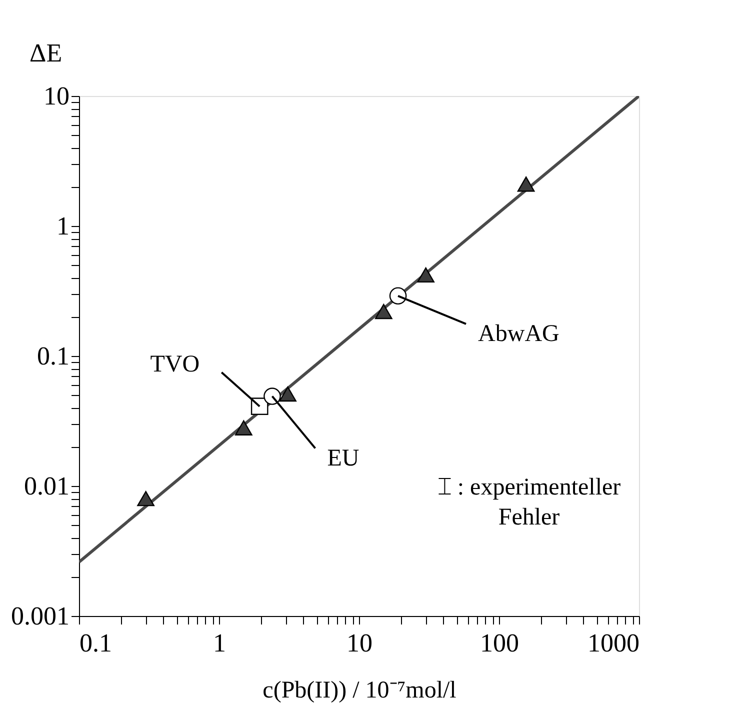 The width and height of the screenshot is (729, 710). What do you see at coordinates (96, 643) in the screenshot?
I see `x-tick-label: 0.1` at bounding box center [96, 643].